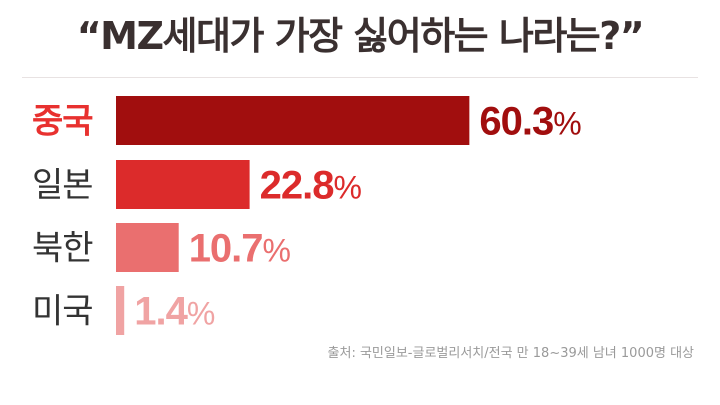 The image size is (720, 405). Describe the element at coordinates (360, 77) in the screenshot. I see `title-divider` at that location.